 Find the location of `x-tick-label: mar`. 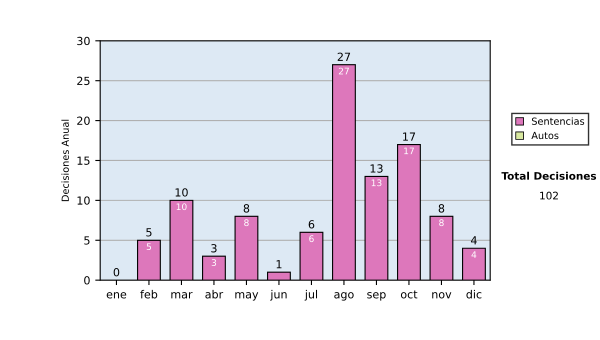

x-tick-label: mar is located at coordinates (182, 295).